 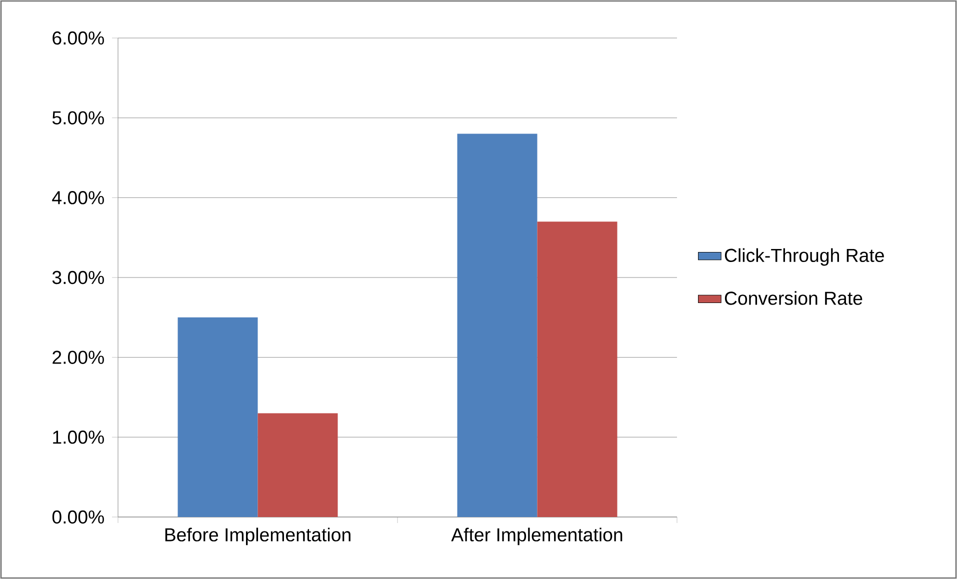 What do you see at coordinates (78, 117) in the screenshot?
I see `y-tick-label: 5.00%` at bounding box center [78, 117].